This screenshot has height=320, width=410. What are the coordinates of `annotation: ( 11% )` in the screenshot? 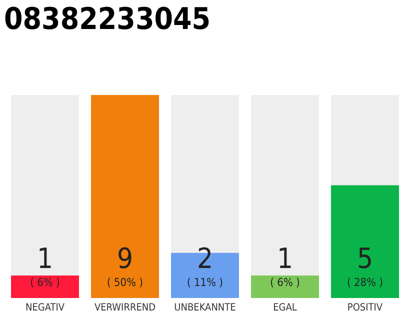 It's located at (205, 282).